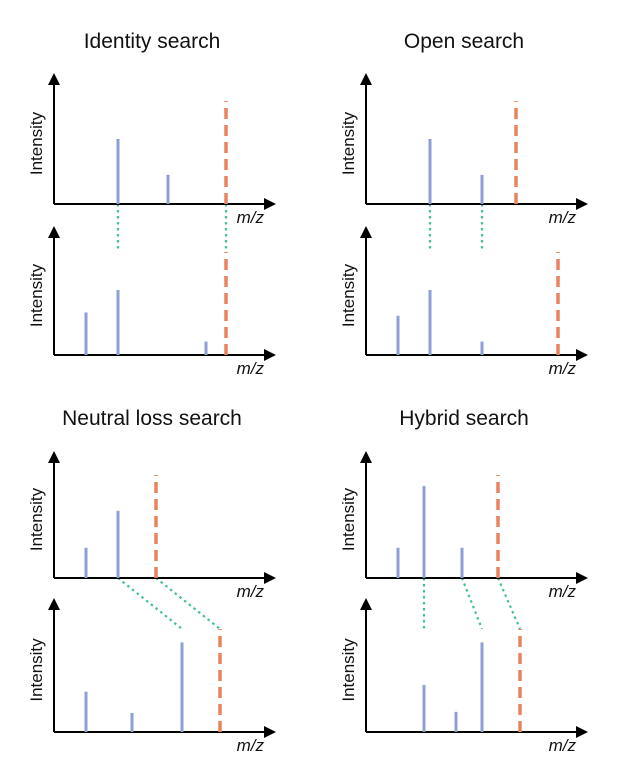 This screenshot has height=776, width=618. What do you see at coordinates (152, 41) in the screenshot?
I see `panel-title: Identity search` at bounding box center [152, 41].